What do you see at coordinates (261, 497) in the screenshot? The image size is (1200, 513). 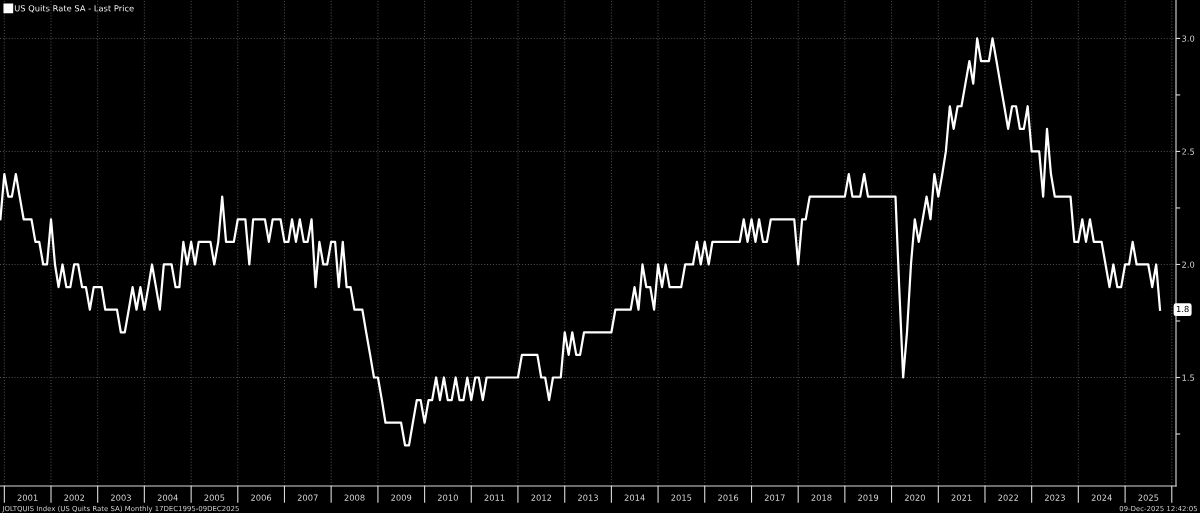 I see `x-tick-label: 2006` at bounding box center [261, 497].